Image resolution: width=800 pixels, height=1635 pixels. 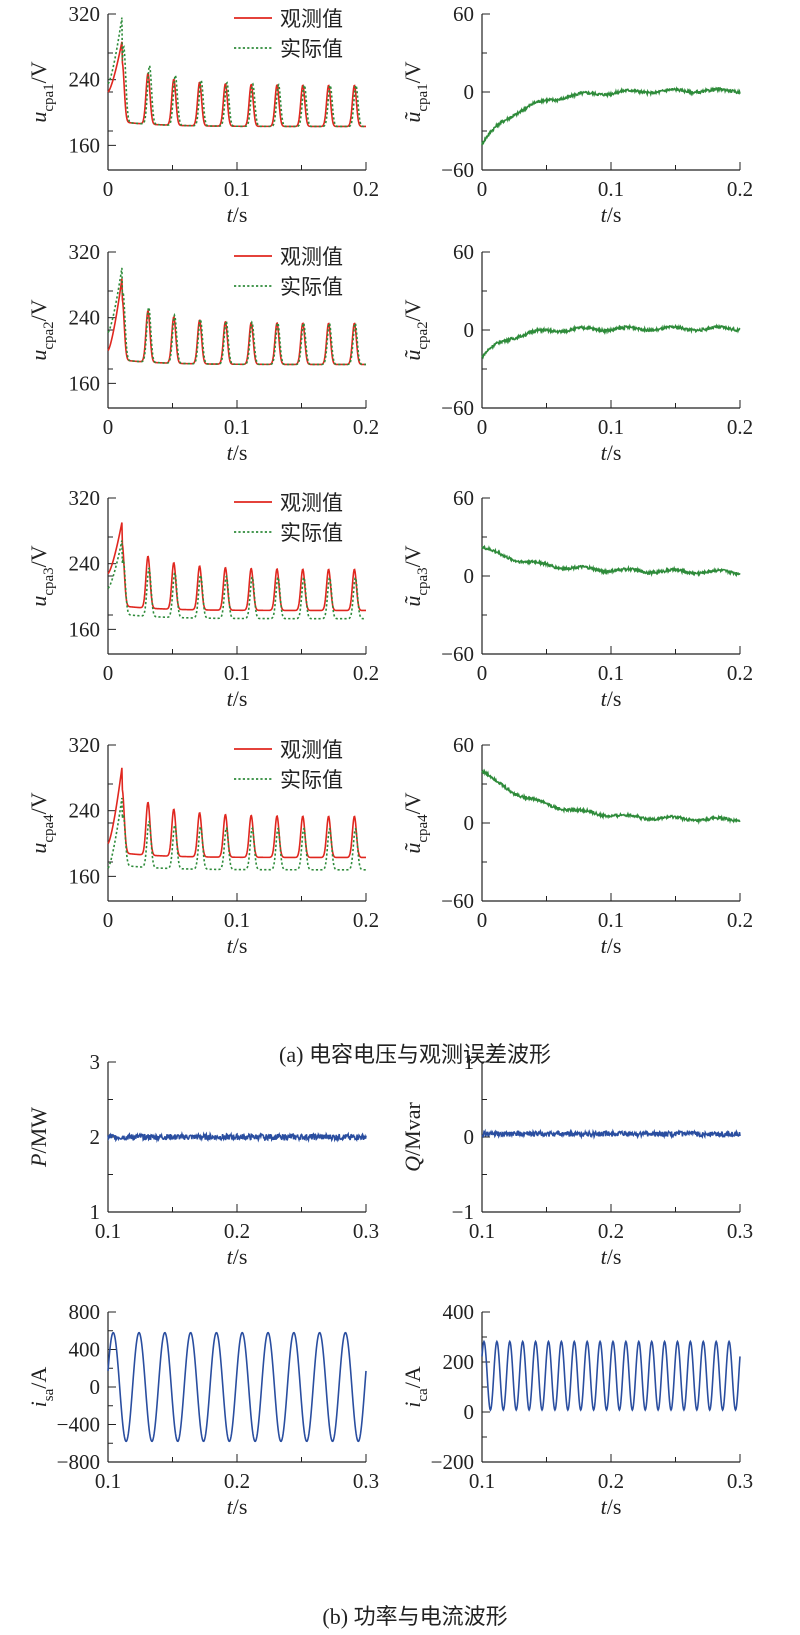 What do you see at coordinates (41, 575) in the screenshot?
I see `y-axis-label: ucpa3/V` at bounding box center [41, 575].